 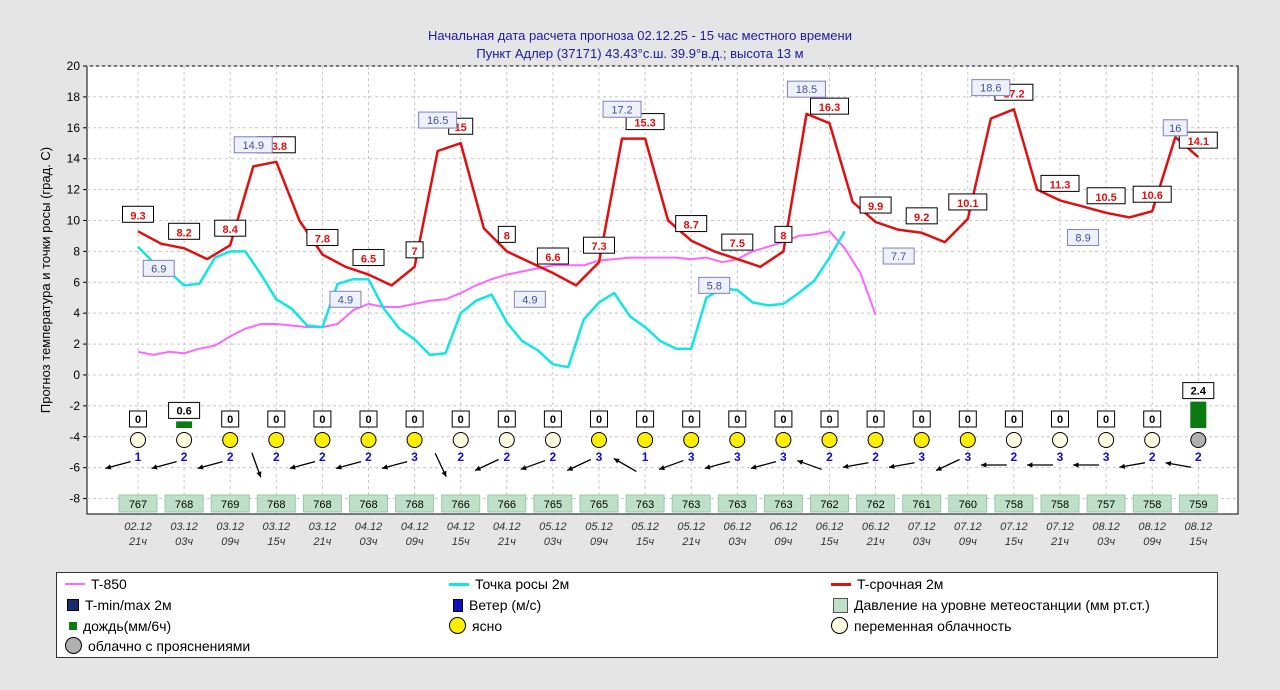 What do you see at coordinates (74, 220) in the screenshot?
I see `y-tick-label: 10` at bounding box center [74, 220].